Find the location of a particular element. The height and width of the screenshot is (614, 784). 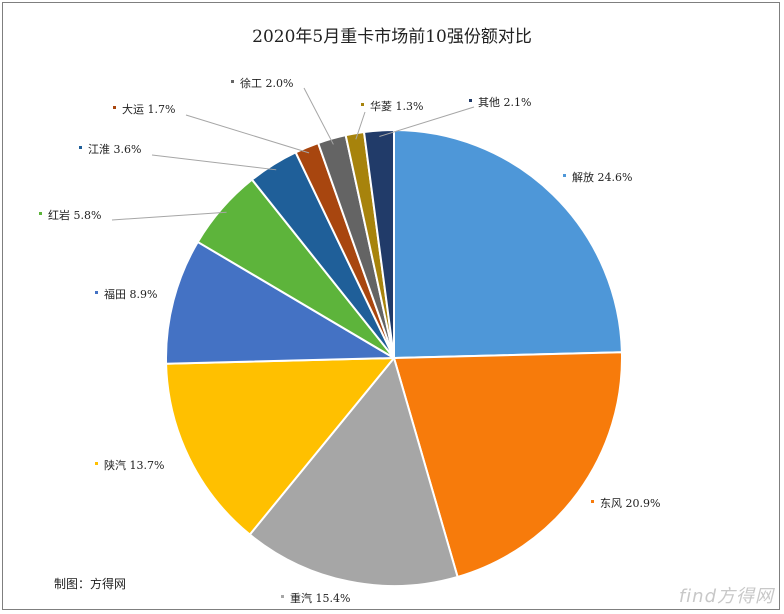

slice-label-3: 重汽 15.4% is located at coordinates (320, 598).